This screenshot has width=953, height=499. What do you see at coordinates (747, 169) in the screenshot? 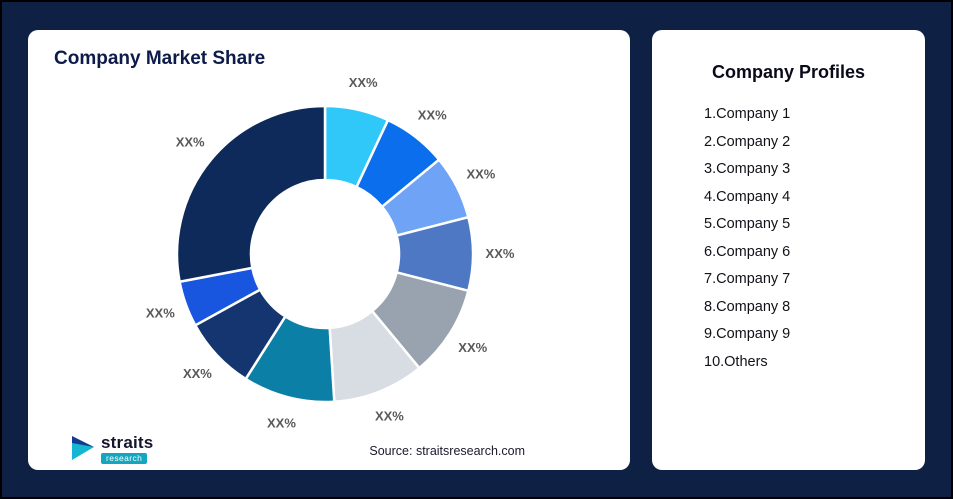
I see `profile-list-item: 3.Company 3` at bounding box center [747, 169].